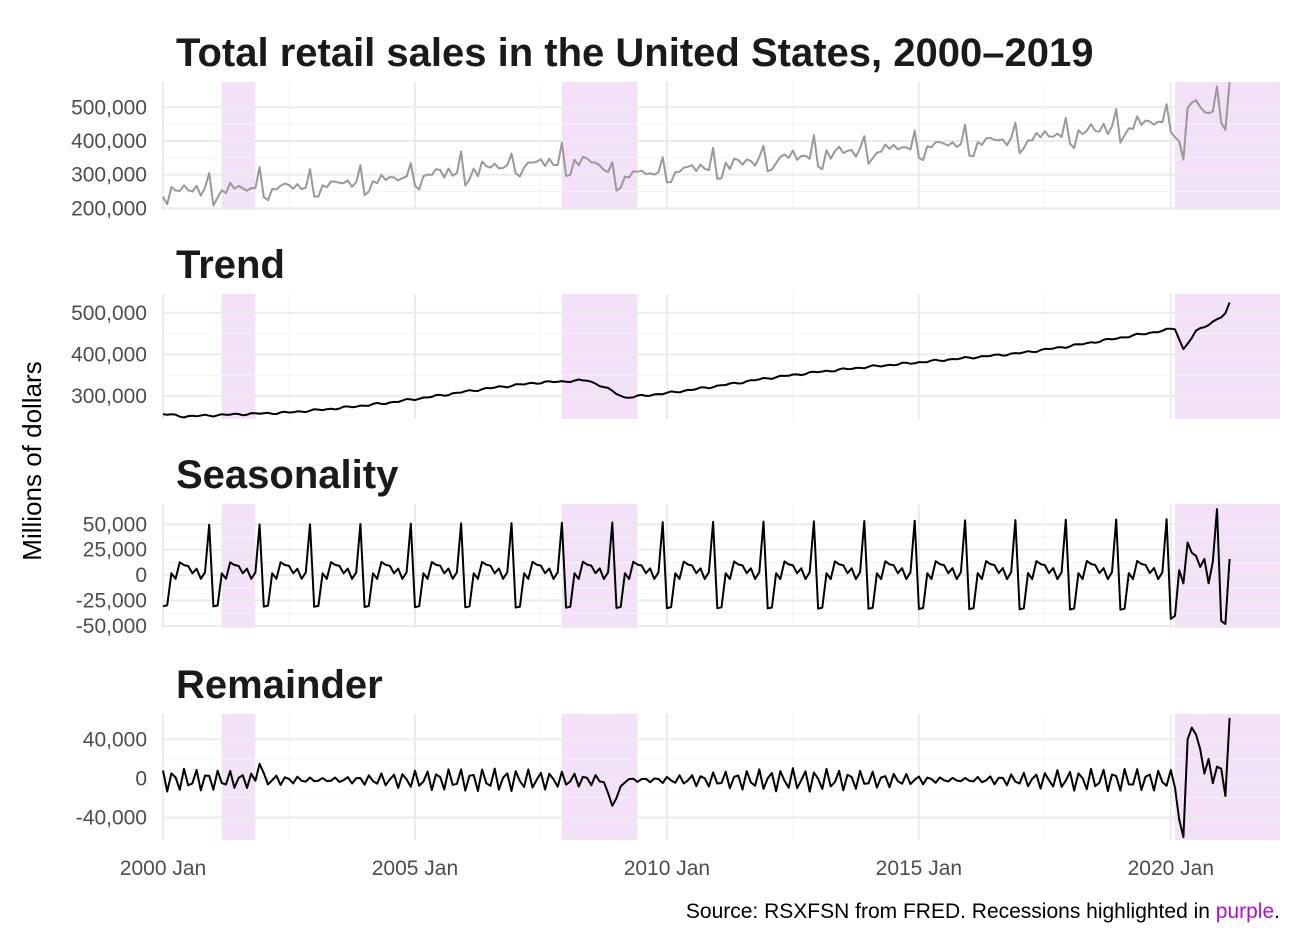  I want to click on y-tick-label: 200,000, so click(109, 208).